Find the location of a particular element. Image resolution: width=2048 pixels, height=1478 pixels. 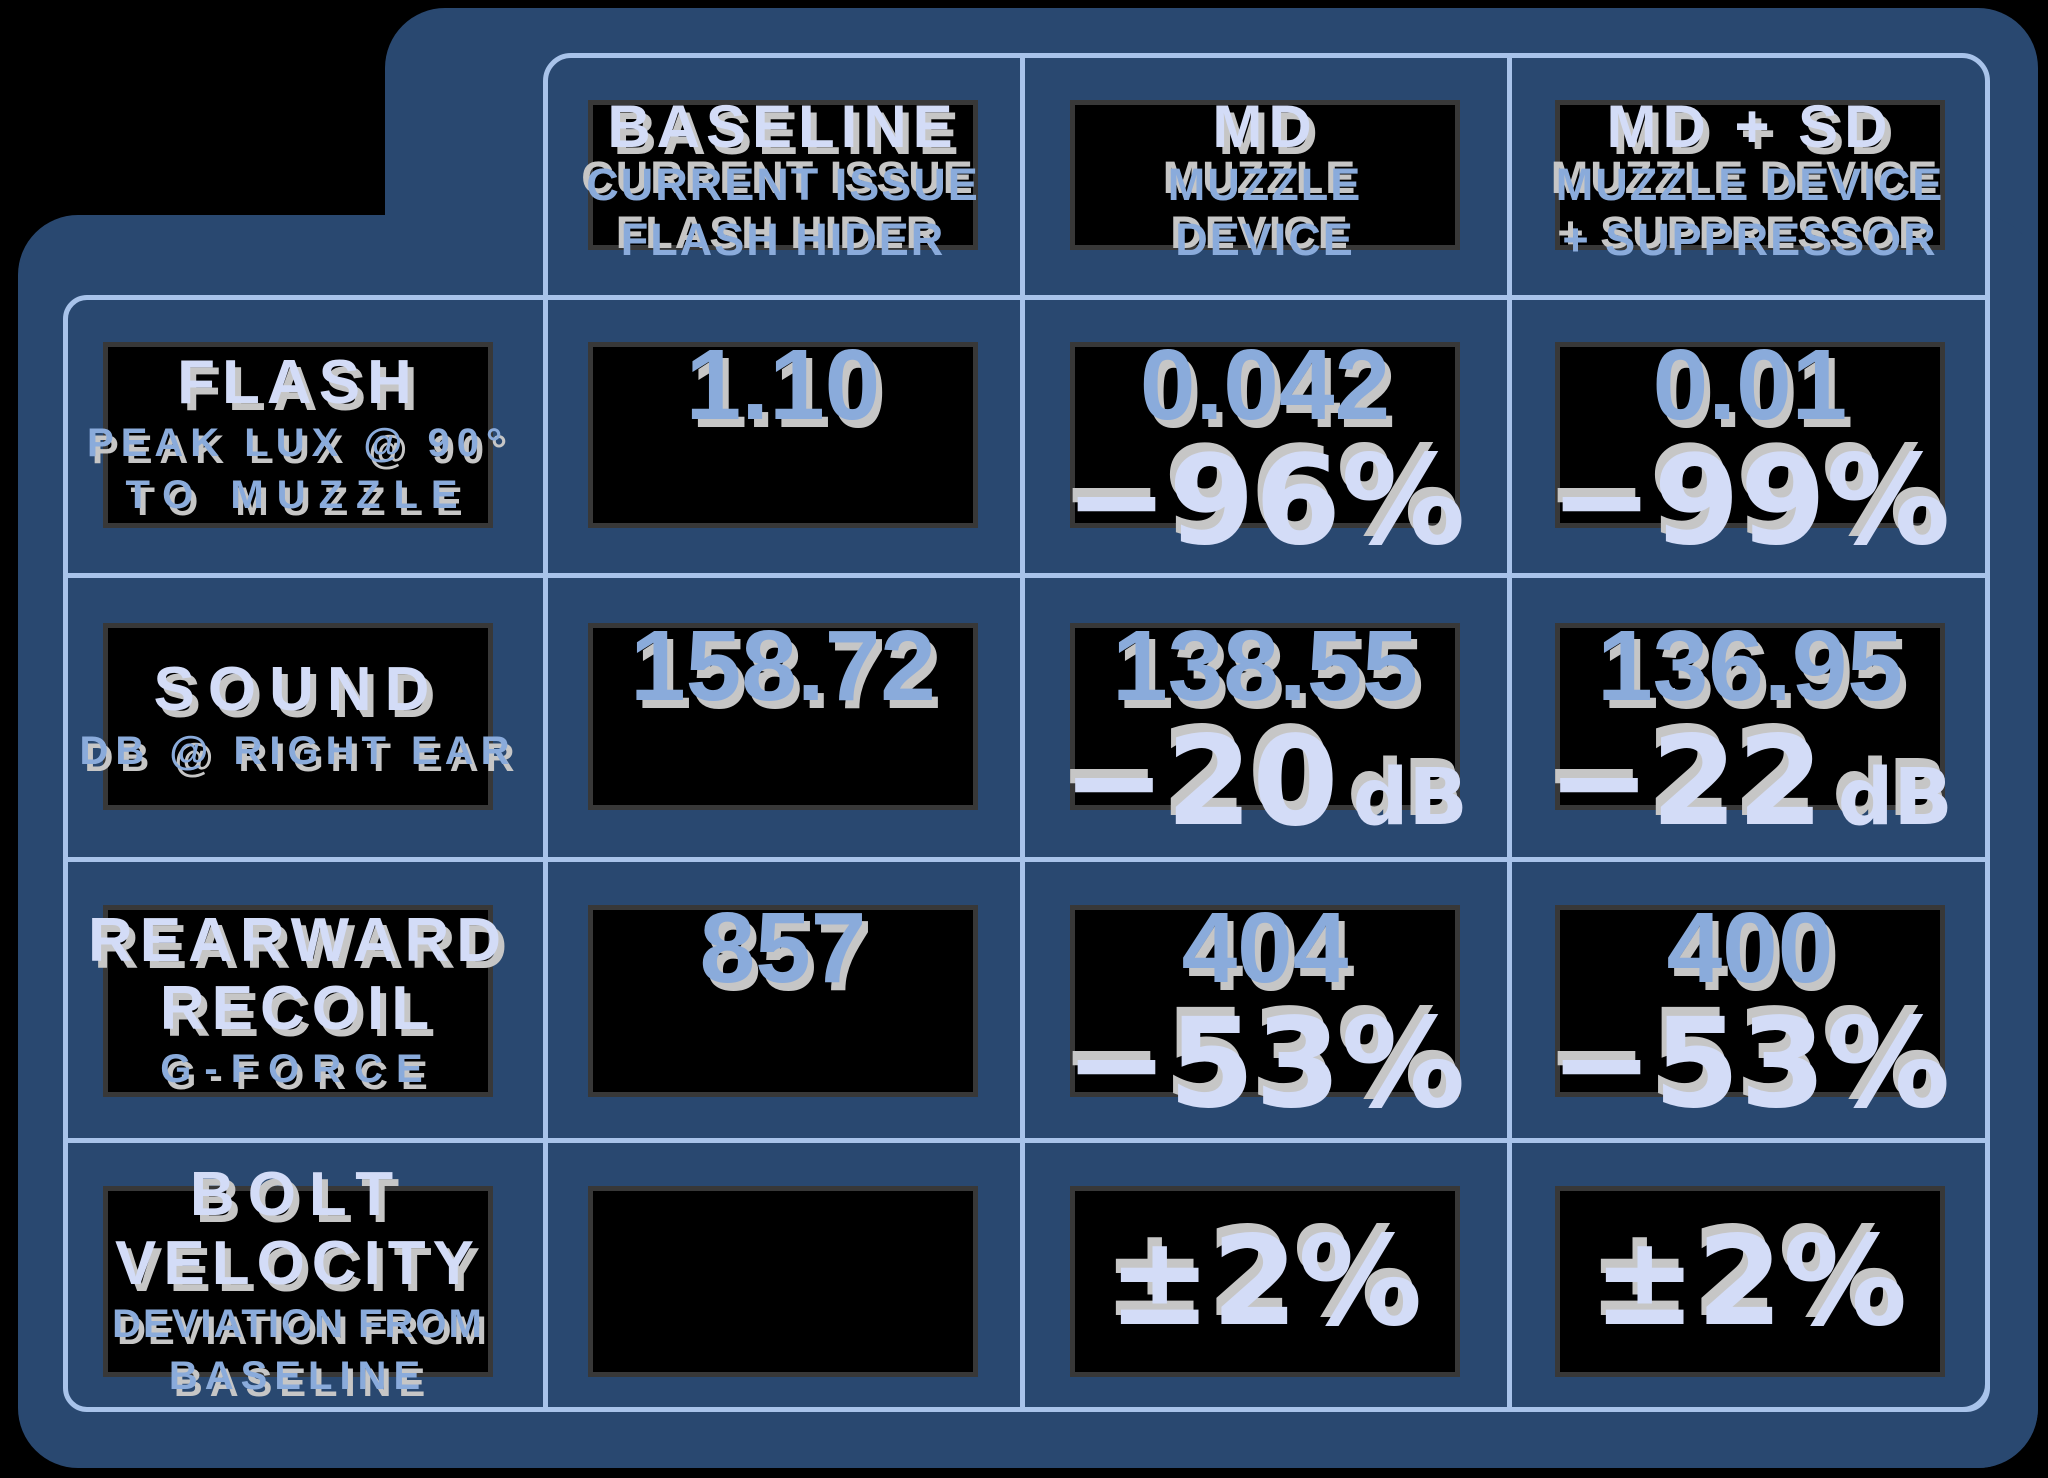

cell-value: 857 is located at coordinates (783, 948).